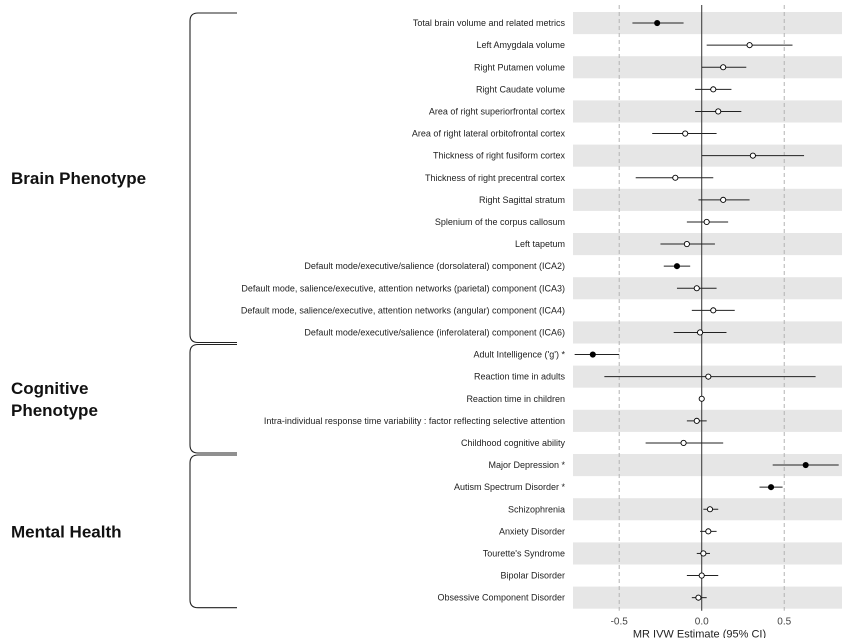  What do you see at coordinates (66, 531) in the screenshot?
I see `group-label: Mental Health` at bounding box center [66, 531].